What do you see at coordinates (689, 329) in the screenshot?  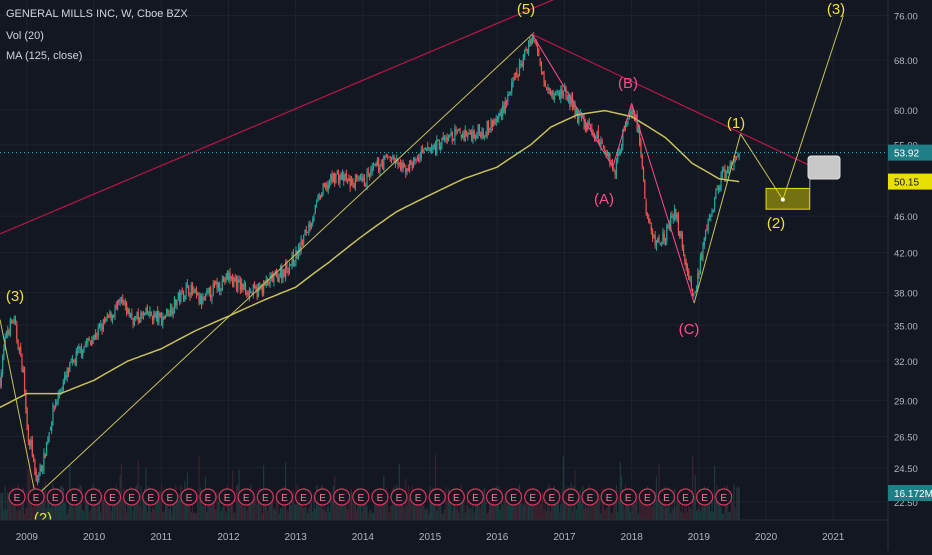 I see `wave-label: (C)` at bounding box center [689, 329].